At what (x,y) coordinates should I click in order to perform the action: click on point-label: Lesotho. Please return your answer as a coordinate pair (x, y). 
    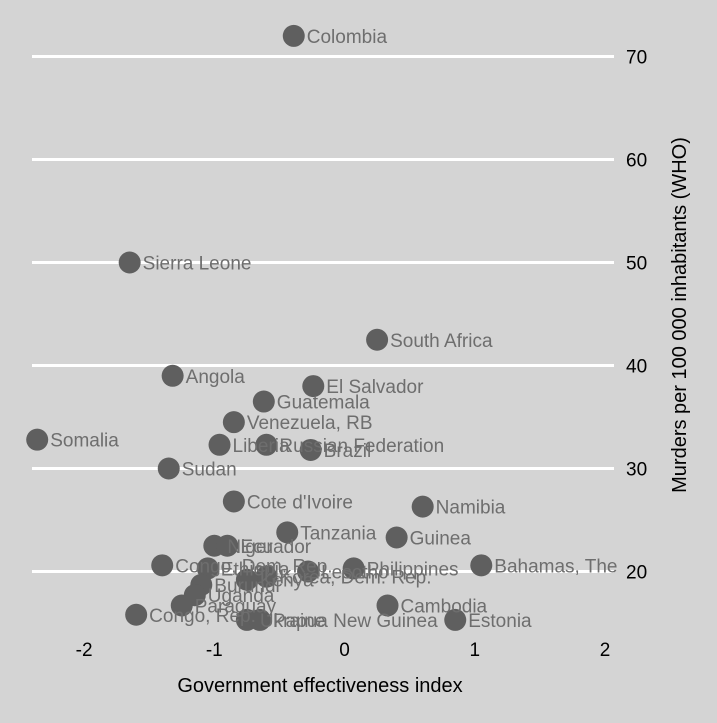
    Looking at the image, I should click on (355, 573).